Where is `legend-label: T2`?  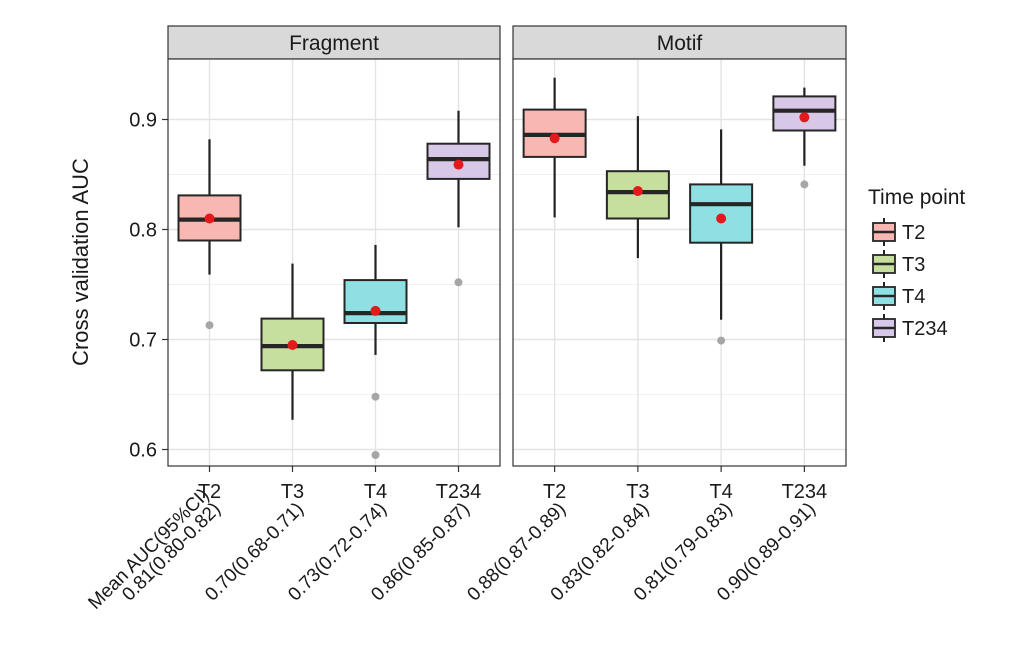
legend-label: T2 is located at coordinates (913, 233).